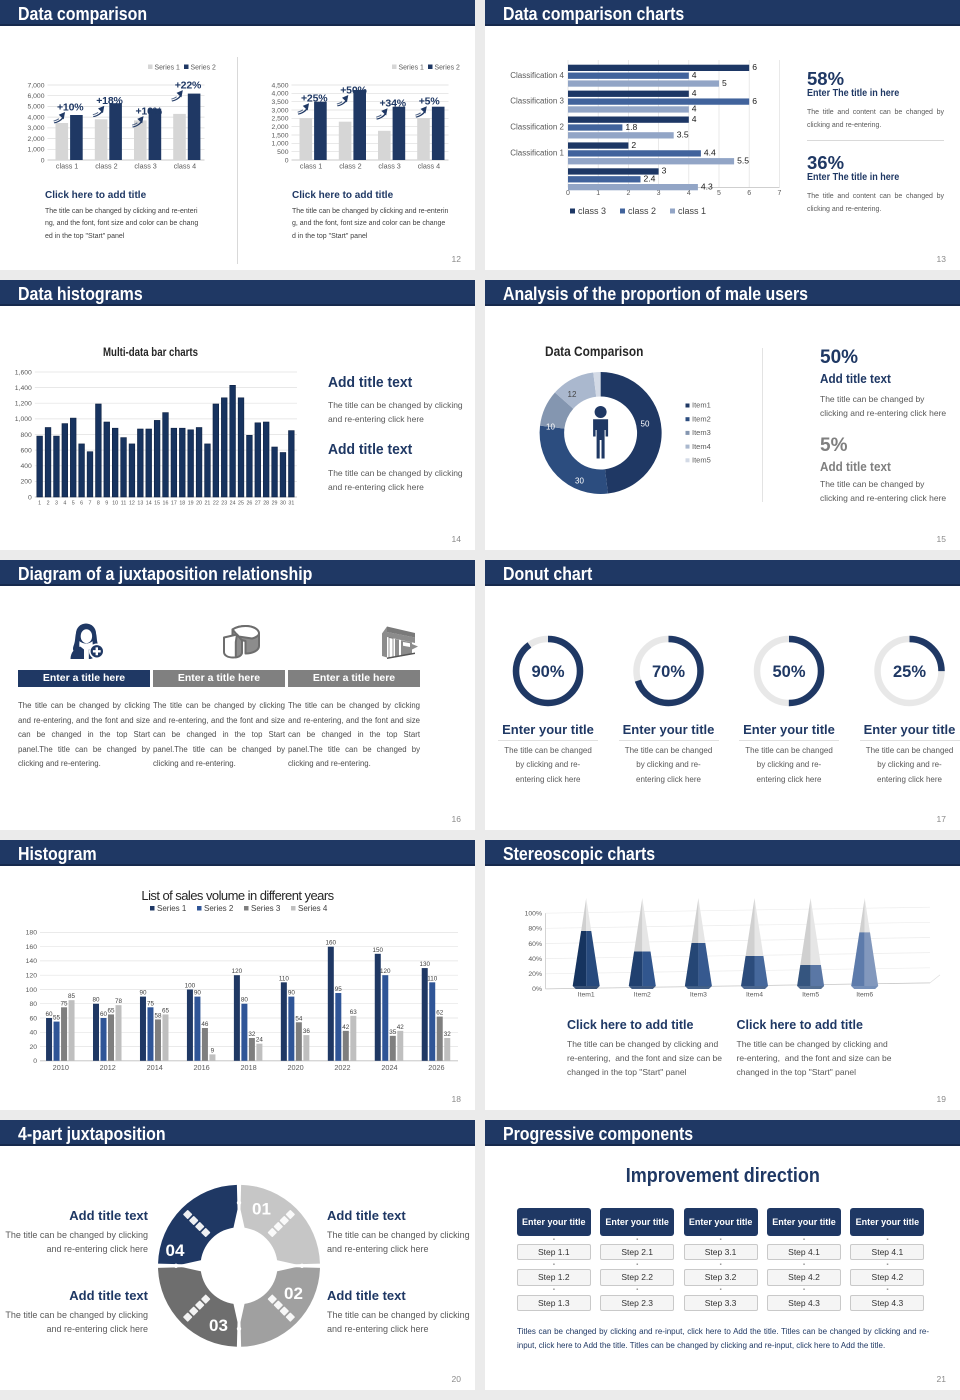  What do you see at coordinates (35, 139) in the screenshot?
I see `svg-text: 2,000` at bounding box center [35, 139].